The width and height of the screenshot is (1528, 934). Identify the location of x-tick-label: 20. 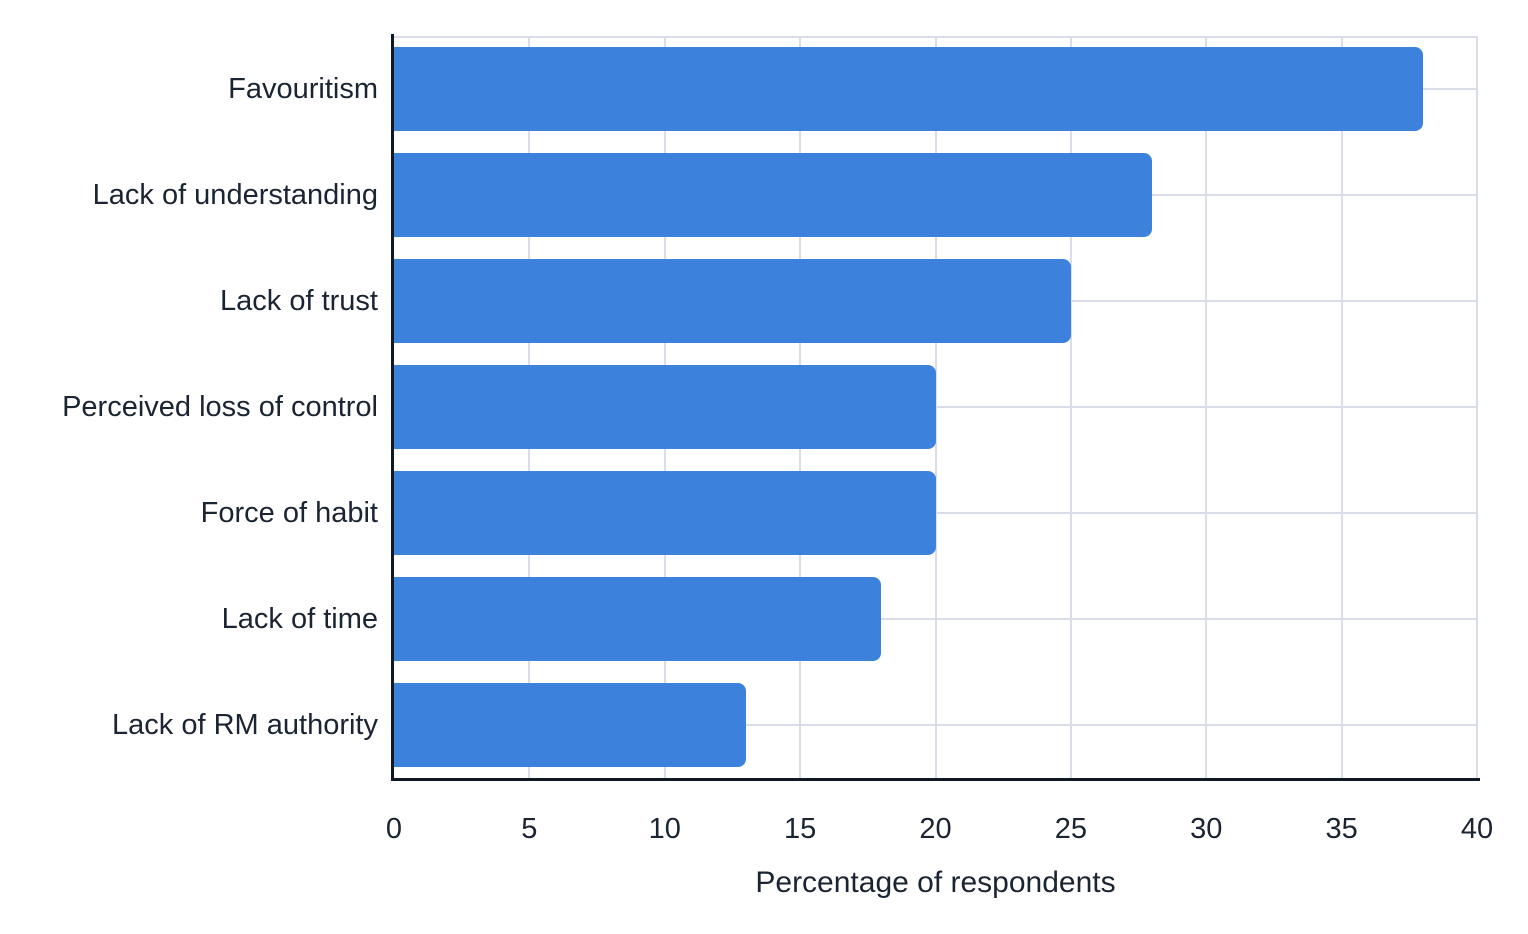
(935, 829).